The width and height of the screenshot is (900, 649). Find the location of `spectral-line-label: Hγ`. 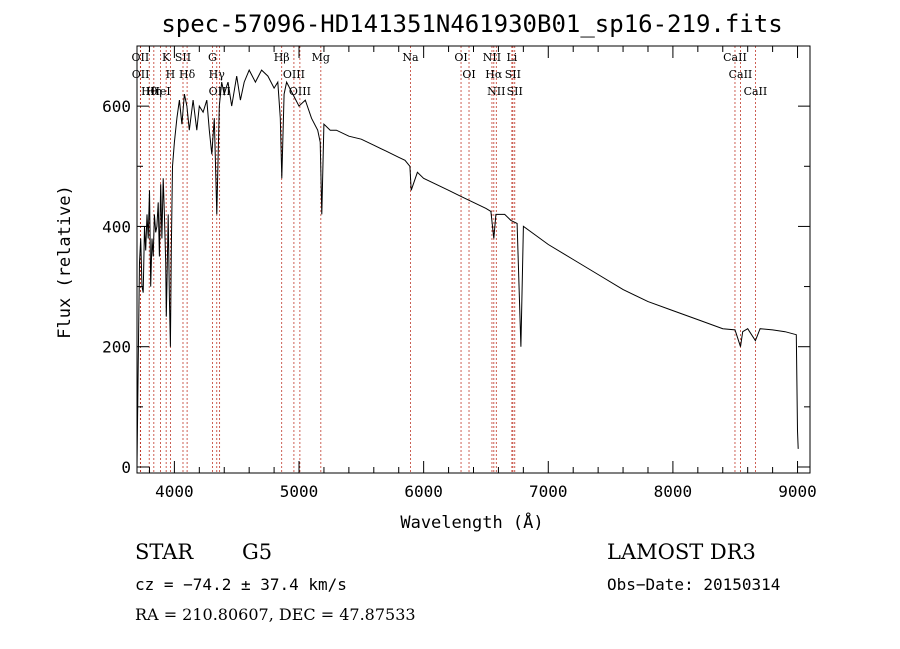

spectral-line-label: Hγ is located at coordinates (217, 74).